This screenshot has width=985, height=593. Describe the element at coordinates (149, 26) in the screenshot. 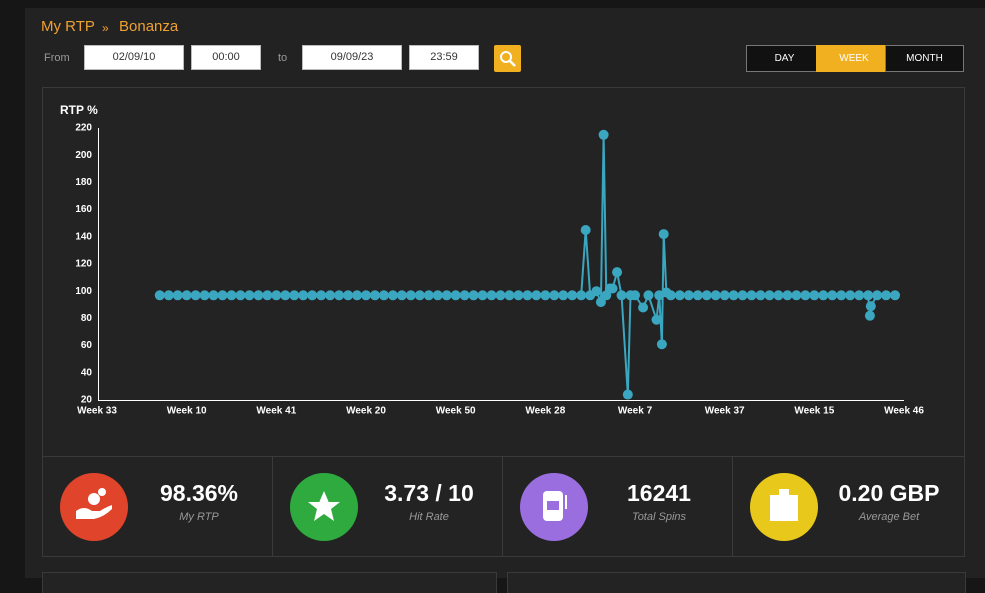

I see `breadcrumb-game: Bonanza` at that location.